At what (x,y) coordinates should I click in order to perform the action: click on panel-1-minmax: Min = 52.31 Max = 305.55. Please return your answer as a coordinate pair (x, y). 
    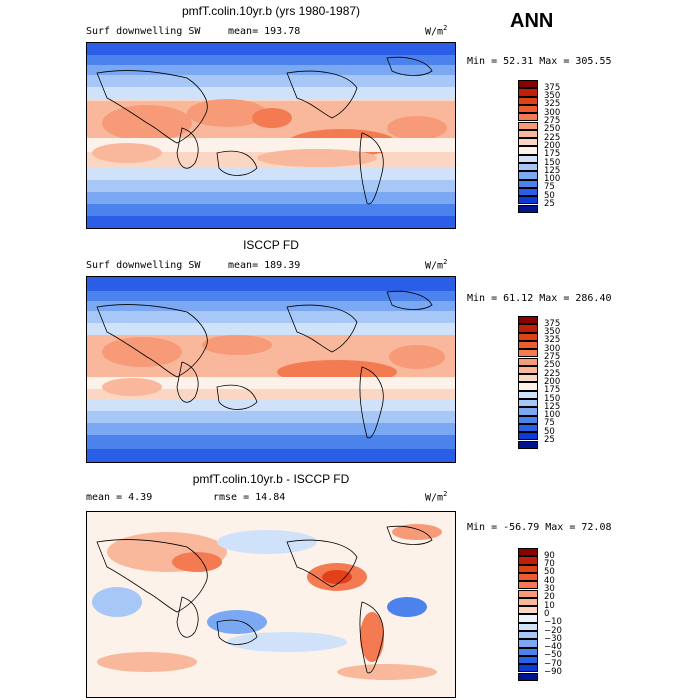
    Looking at the image, I should click on (539, 61).